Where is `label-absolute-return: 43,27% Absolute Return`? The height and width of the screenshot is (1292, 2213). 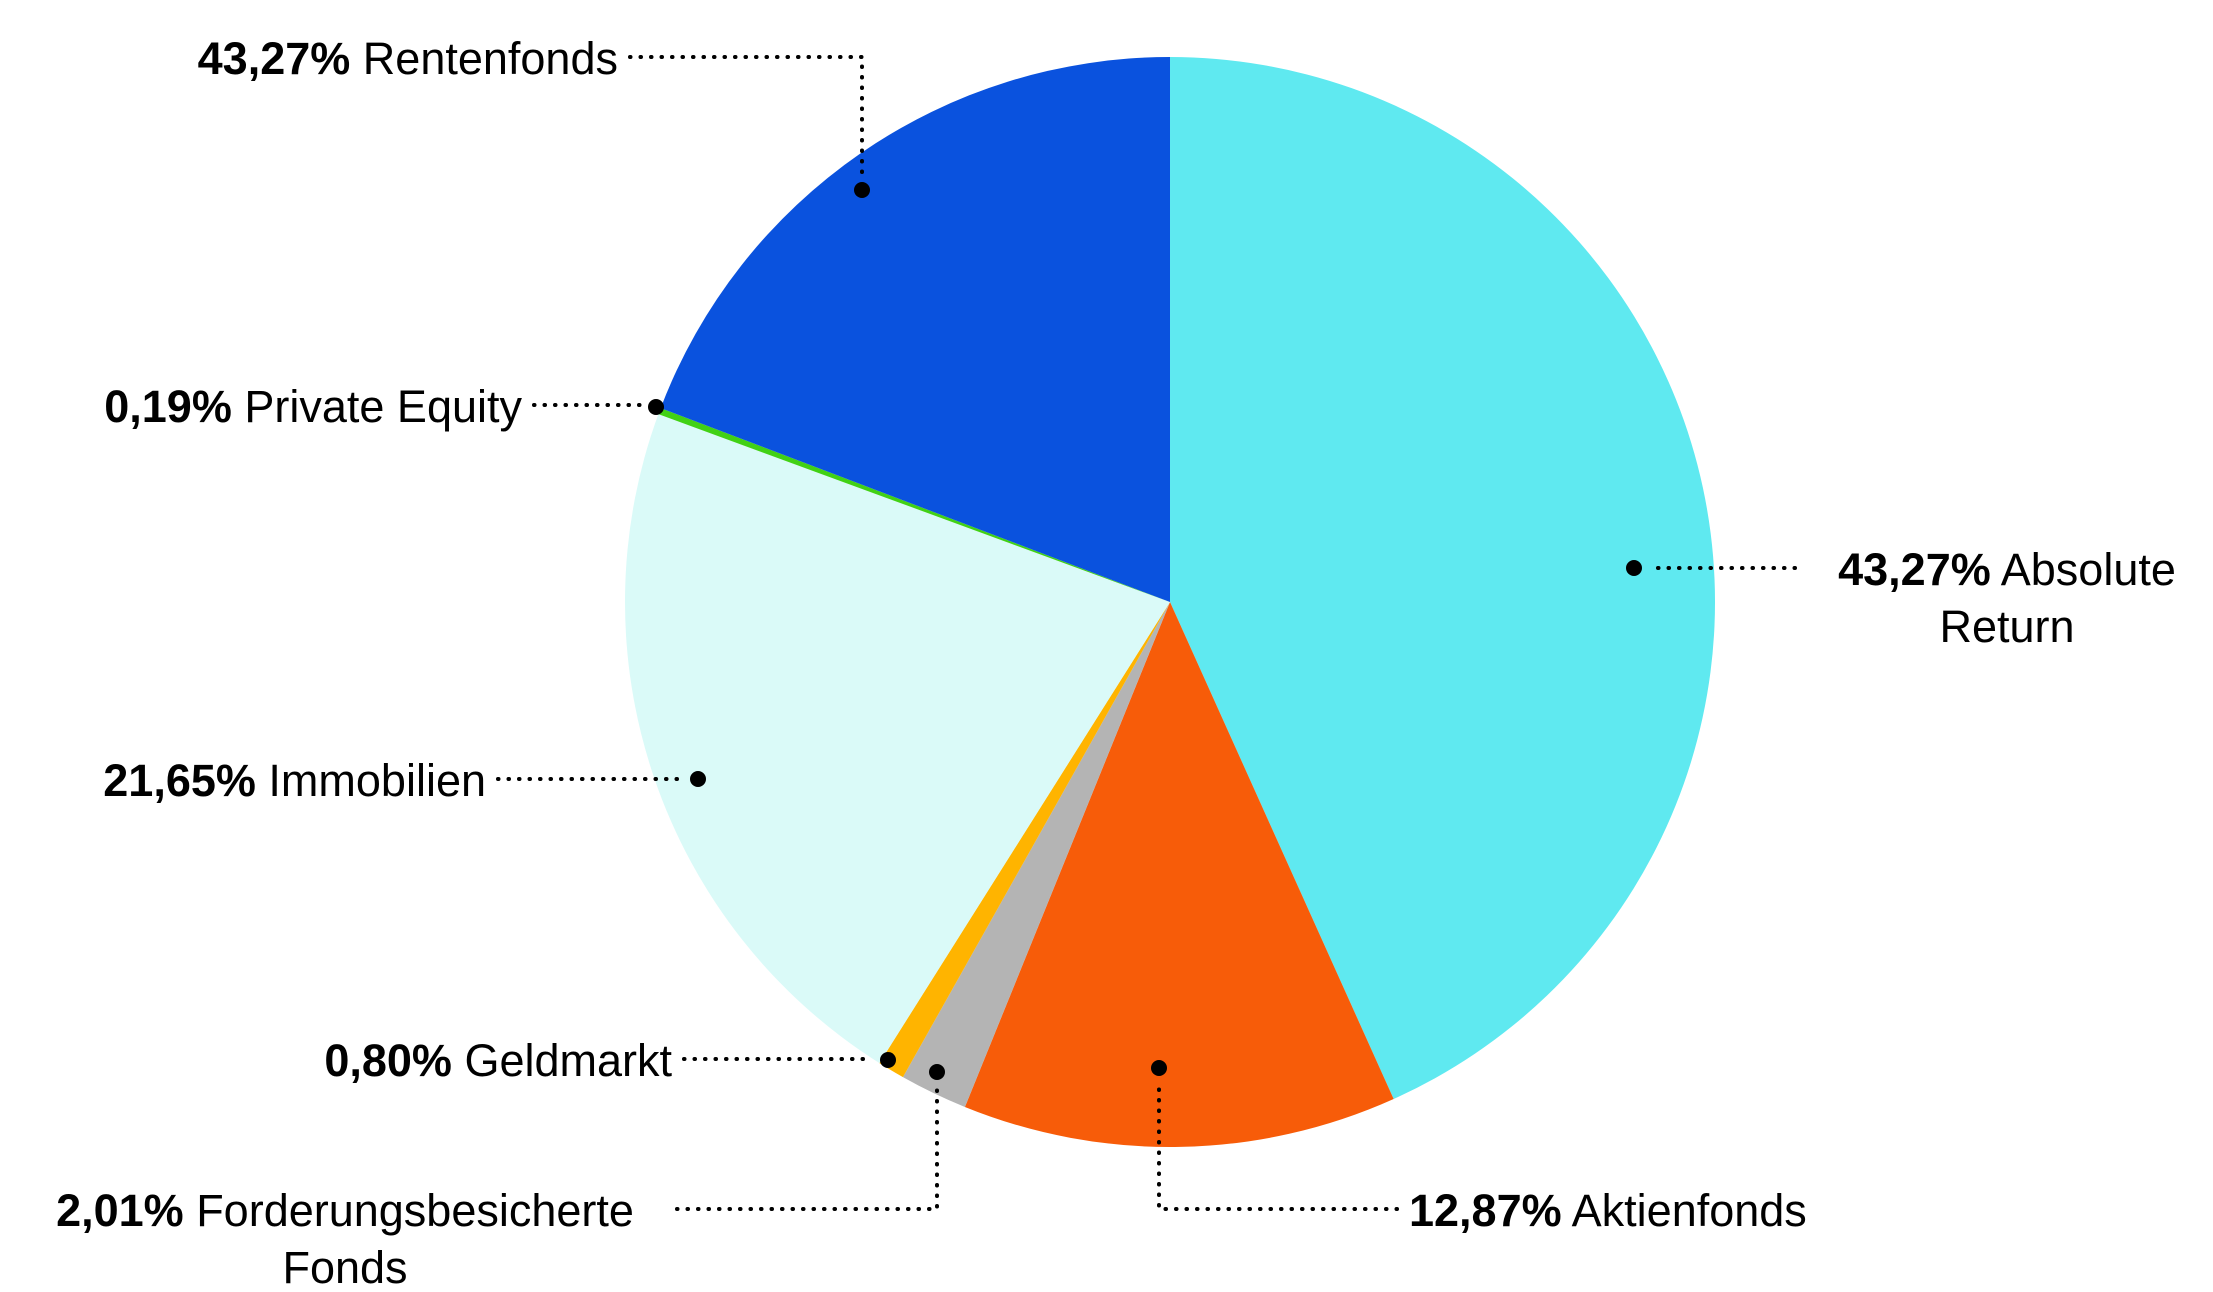 label-absolute-return: 43,27% Absolute Return is located at coordinates (2007, 598).